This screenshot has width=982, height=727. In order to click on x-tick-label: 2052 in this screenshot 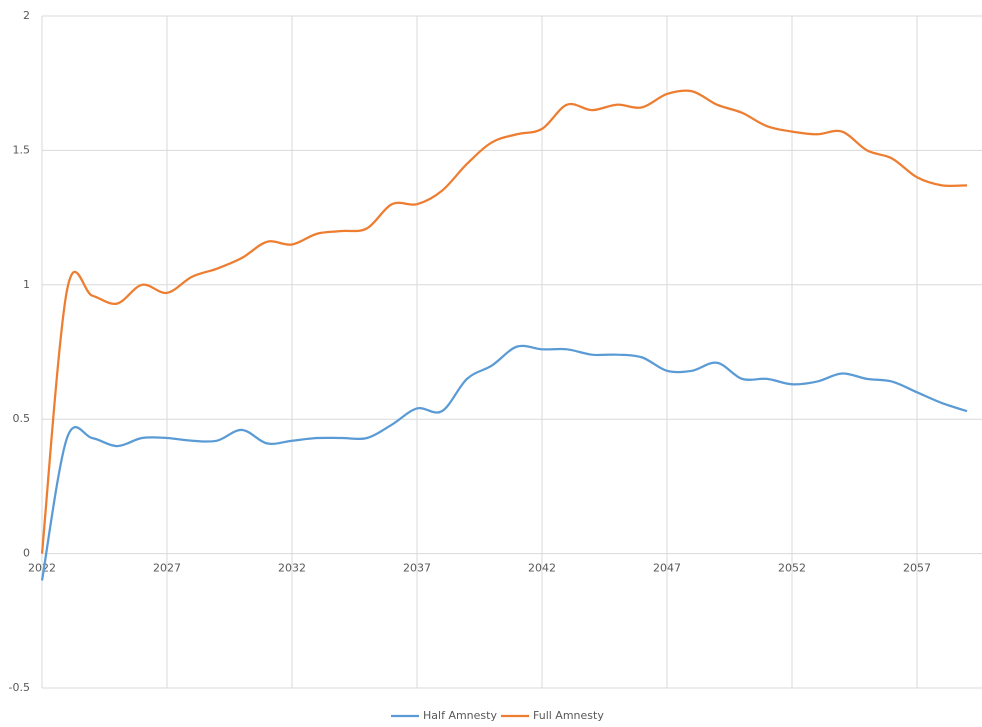, I will do `click(792, 568)`.